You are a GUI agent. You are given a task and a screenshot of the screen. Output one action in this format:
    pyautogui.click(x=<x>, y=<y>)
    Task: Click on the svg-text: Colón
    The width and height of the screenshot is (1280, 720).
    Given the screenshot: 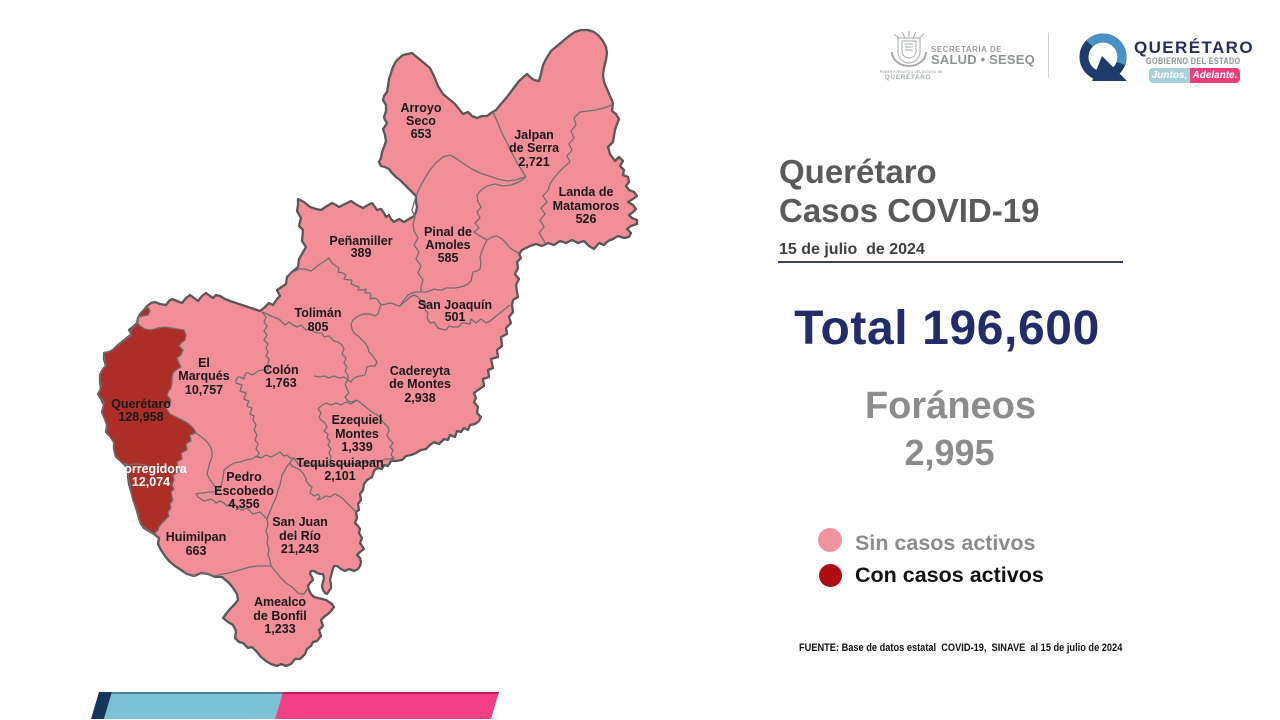 What is the action you would take?
    pyautogui.click(x=280, y=370)
    